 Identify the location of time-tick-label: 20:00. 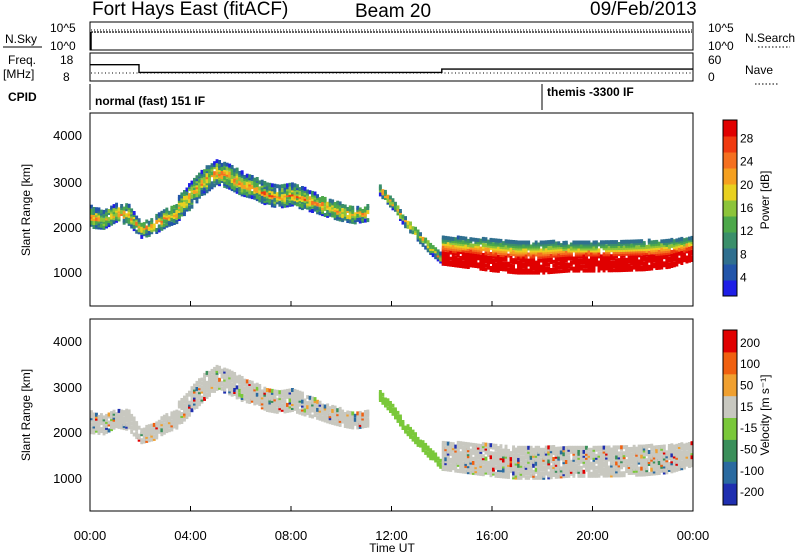
(592, 535).